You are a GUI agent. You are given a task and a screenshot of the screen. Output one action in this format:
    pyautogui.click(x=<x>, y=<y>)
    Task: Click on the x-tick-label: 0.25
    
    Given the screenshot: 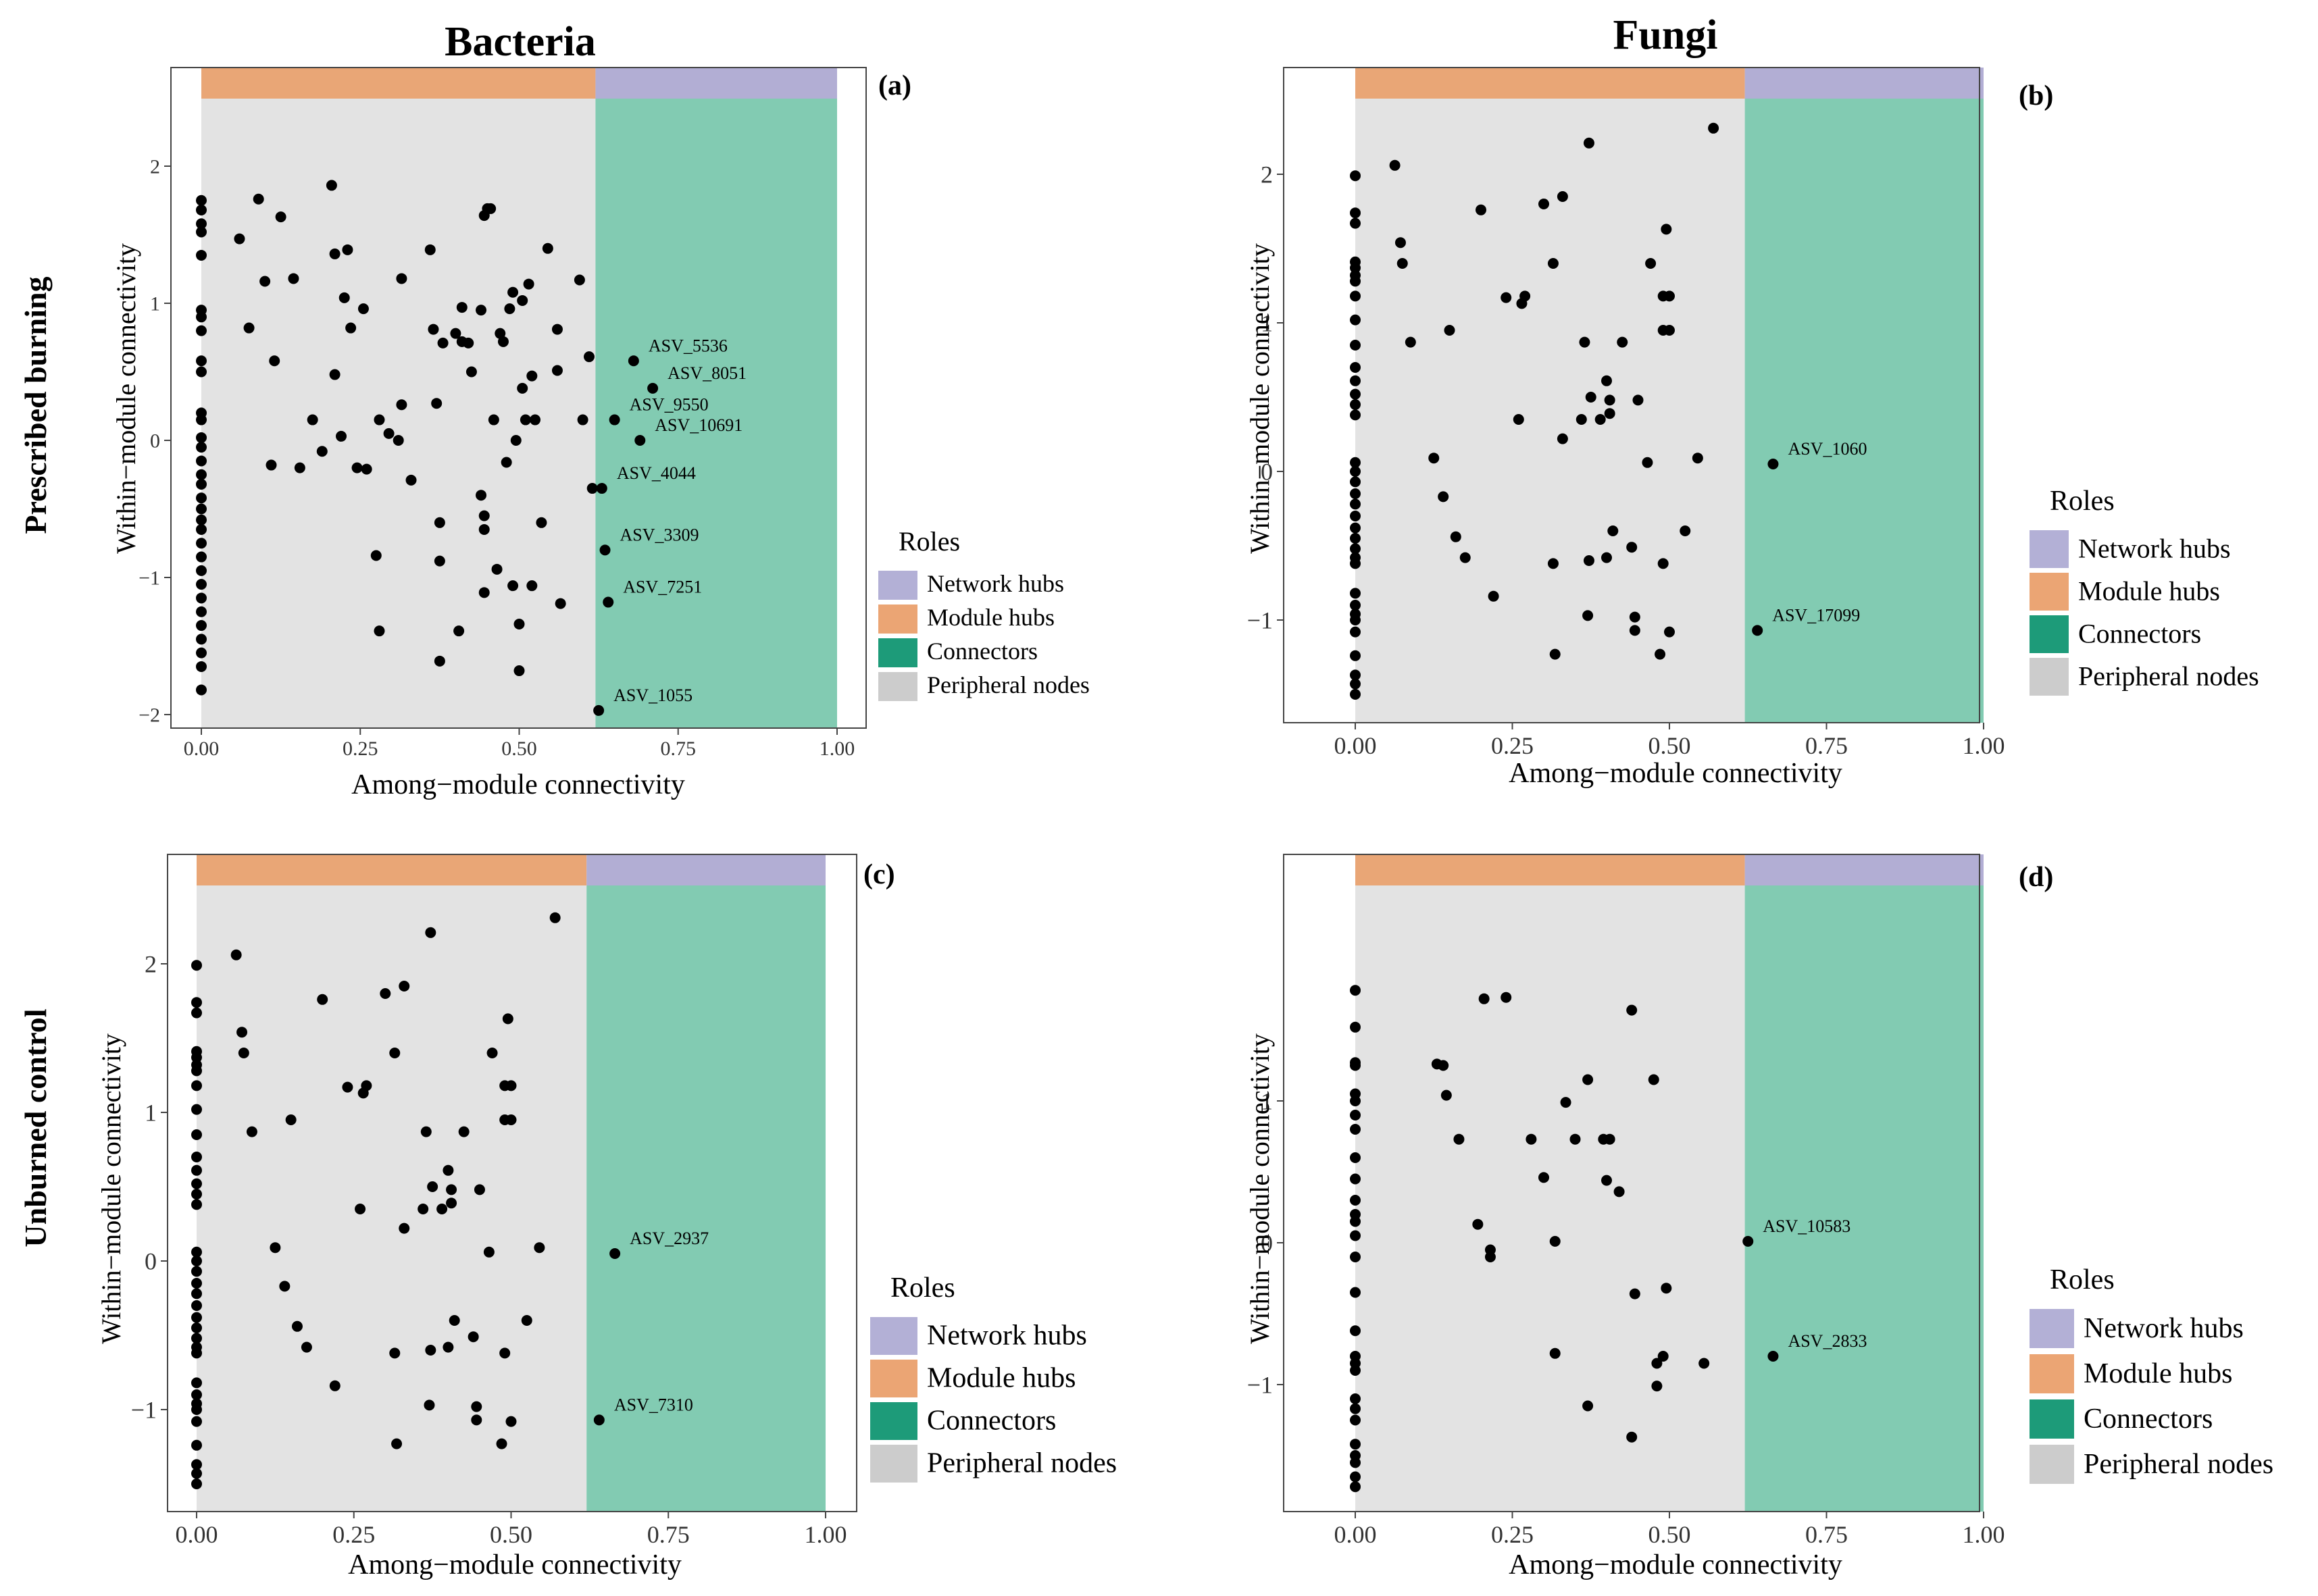 What is the action you would take?
    pyautogui.click(x=354, y=1534)
    